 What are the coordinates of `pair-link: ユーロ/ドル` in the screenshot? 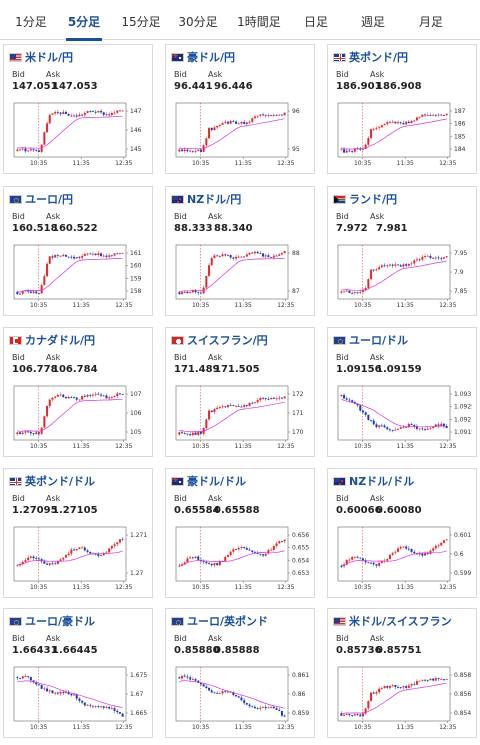 It's located at (379, 340).